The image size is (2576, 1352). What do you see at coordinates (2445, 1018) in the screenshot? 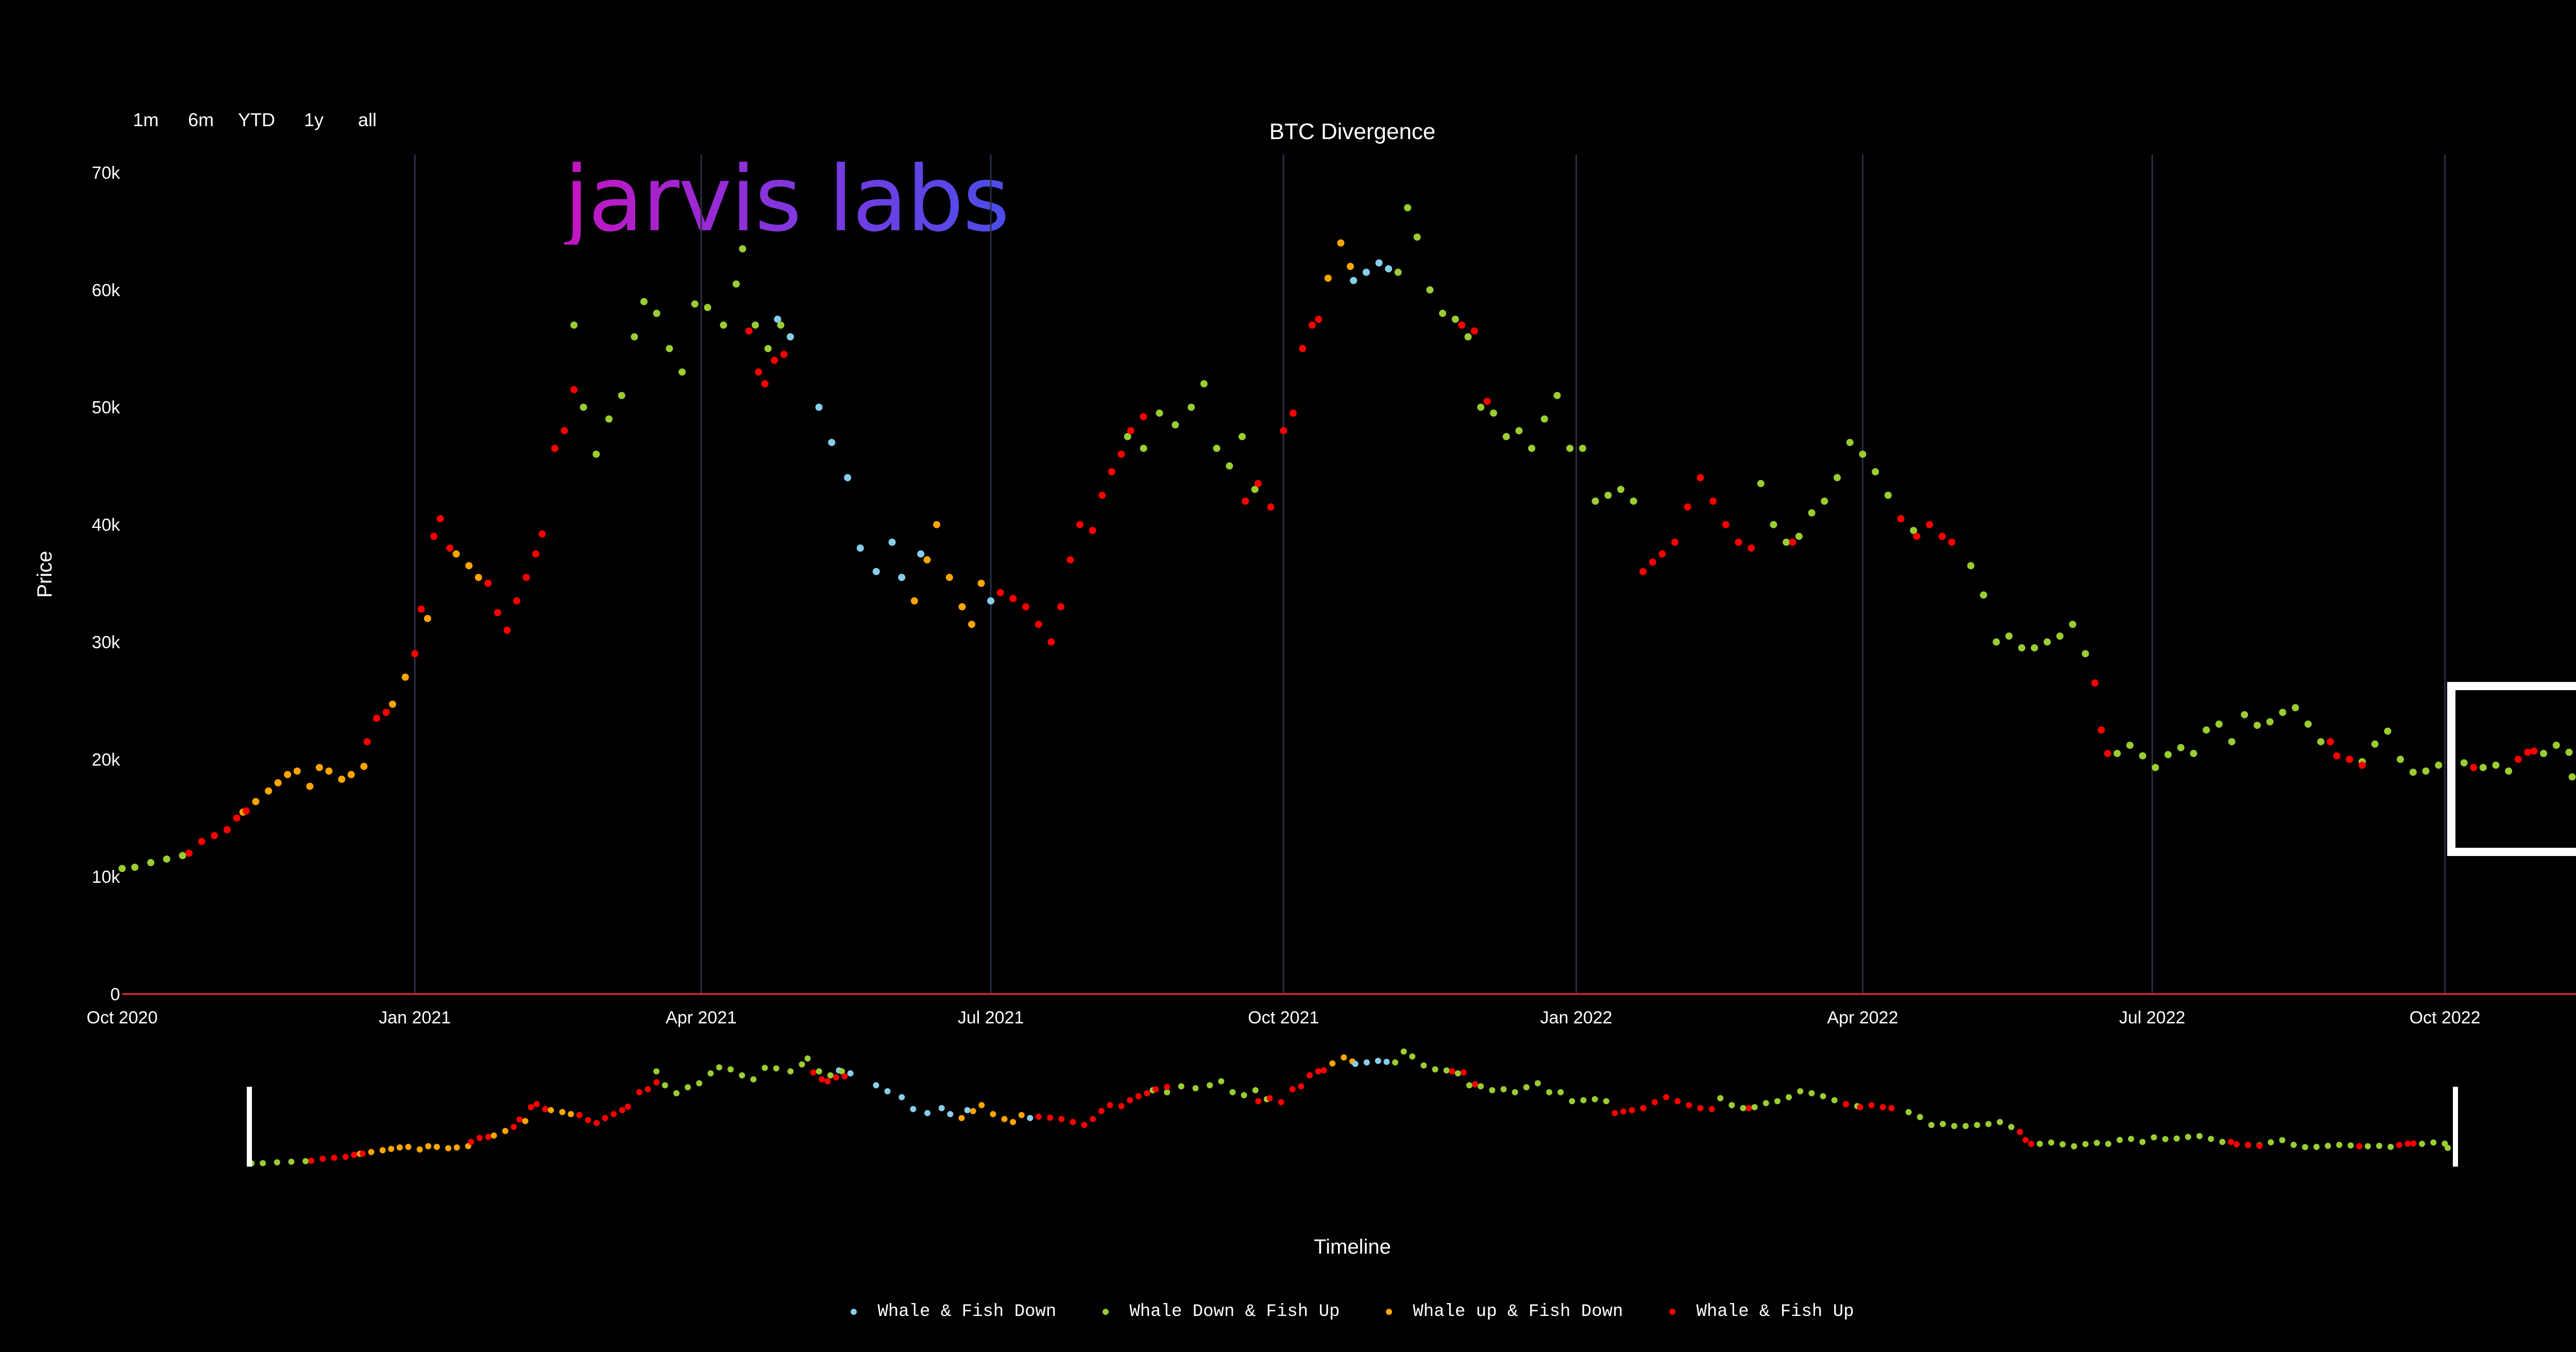
I see `x-tick-label: Oct 2022` at bounding box center [2445, 1018].